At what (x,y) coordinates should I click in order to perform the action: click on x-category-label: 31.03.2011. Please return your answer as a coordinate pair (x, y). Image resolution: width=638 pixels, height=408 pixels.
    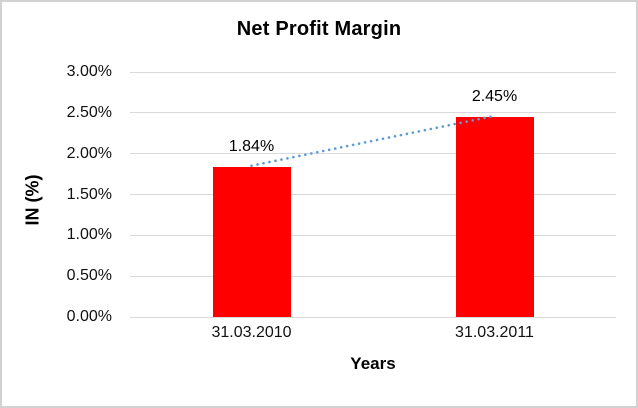
    Looking at the image, I should click on (494, 332).